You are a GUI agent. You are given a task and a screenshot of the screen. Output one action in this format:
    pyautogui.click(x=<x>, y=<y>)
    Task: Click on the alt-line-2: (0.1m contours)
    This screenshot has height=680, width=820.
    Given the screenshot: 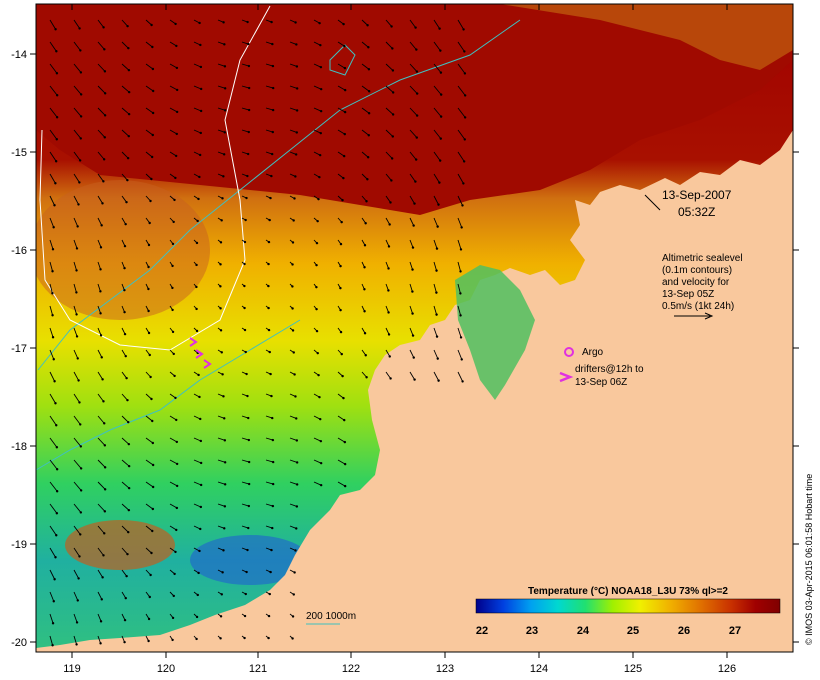 What is the action you would take?
    pyautogui.click(x=697, y=270)
    